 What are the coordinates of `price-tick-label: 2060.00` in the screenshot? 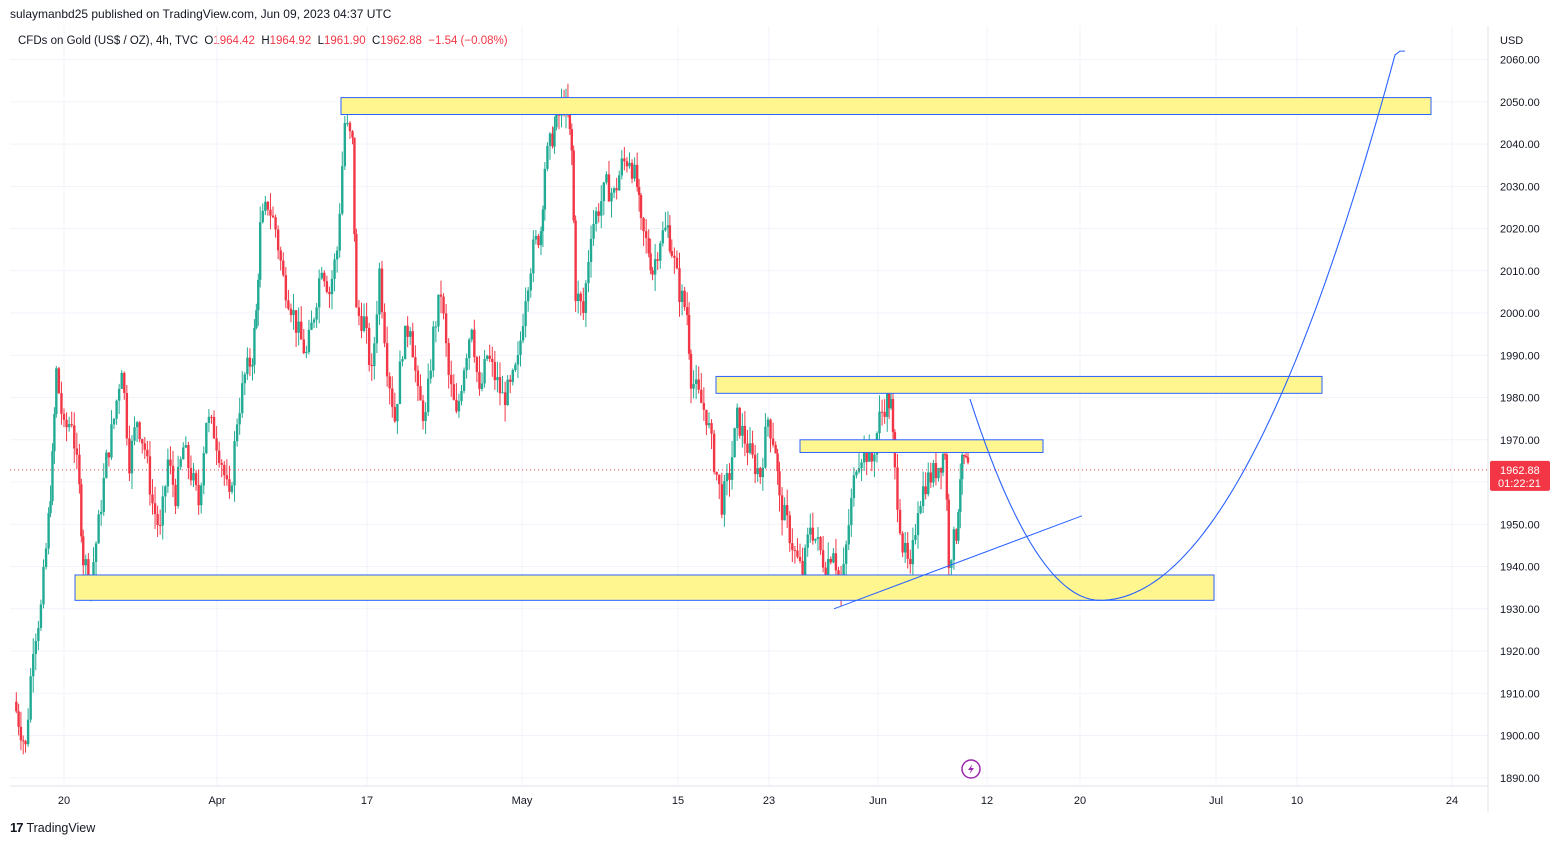 It's located at (1520, 61).